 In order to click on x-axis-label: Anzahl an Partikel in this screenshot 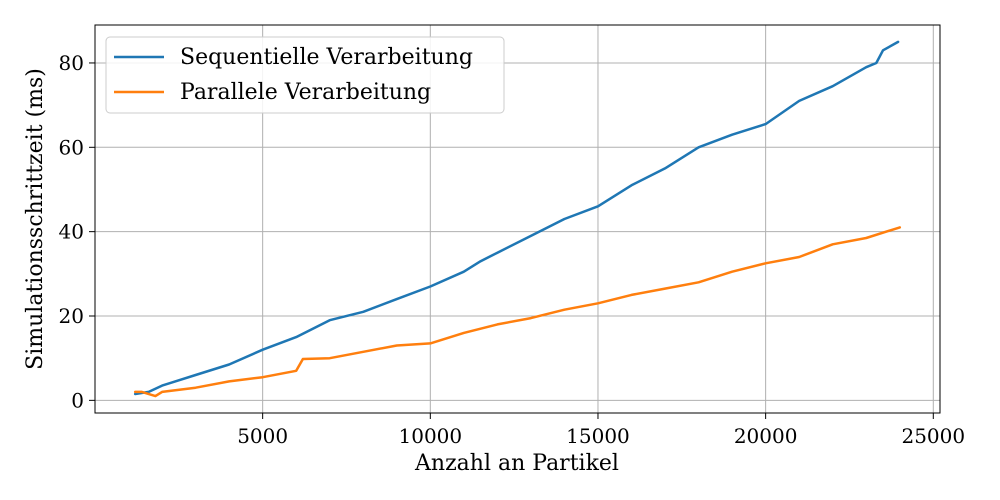, I will do `click(516, 463)`.